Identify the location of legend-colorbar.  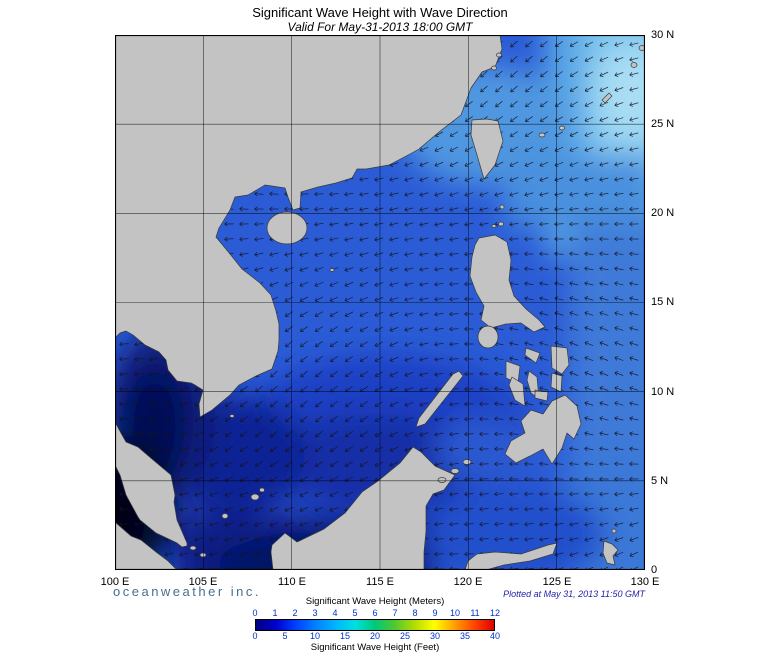
(375, 625).